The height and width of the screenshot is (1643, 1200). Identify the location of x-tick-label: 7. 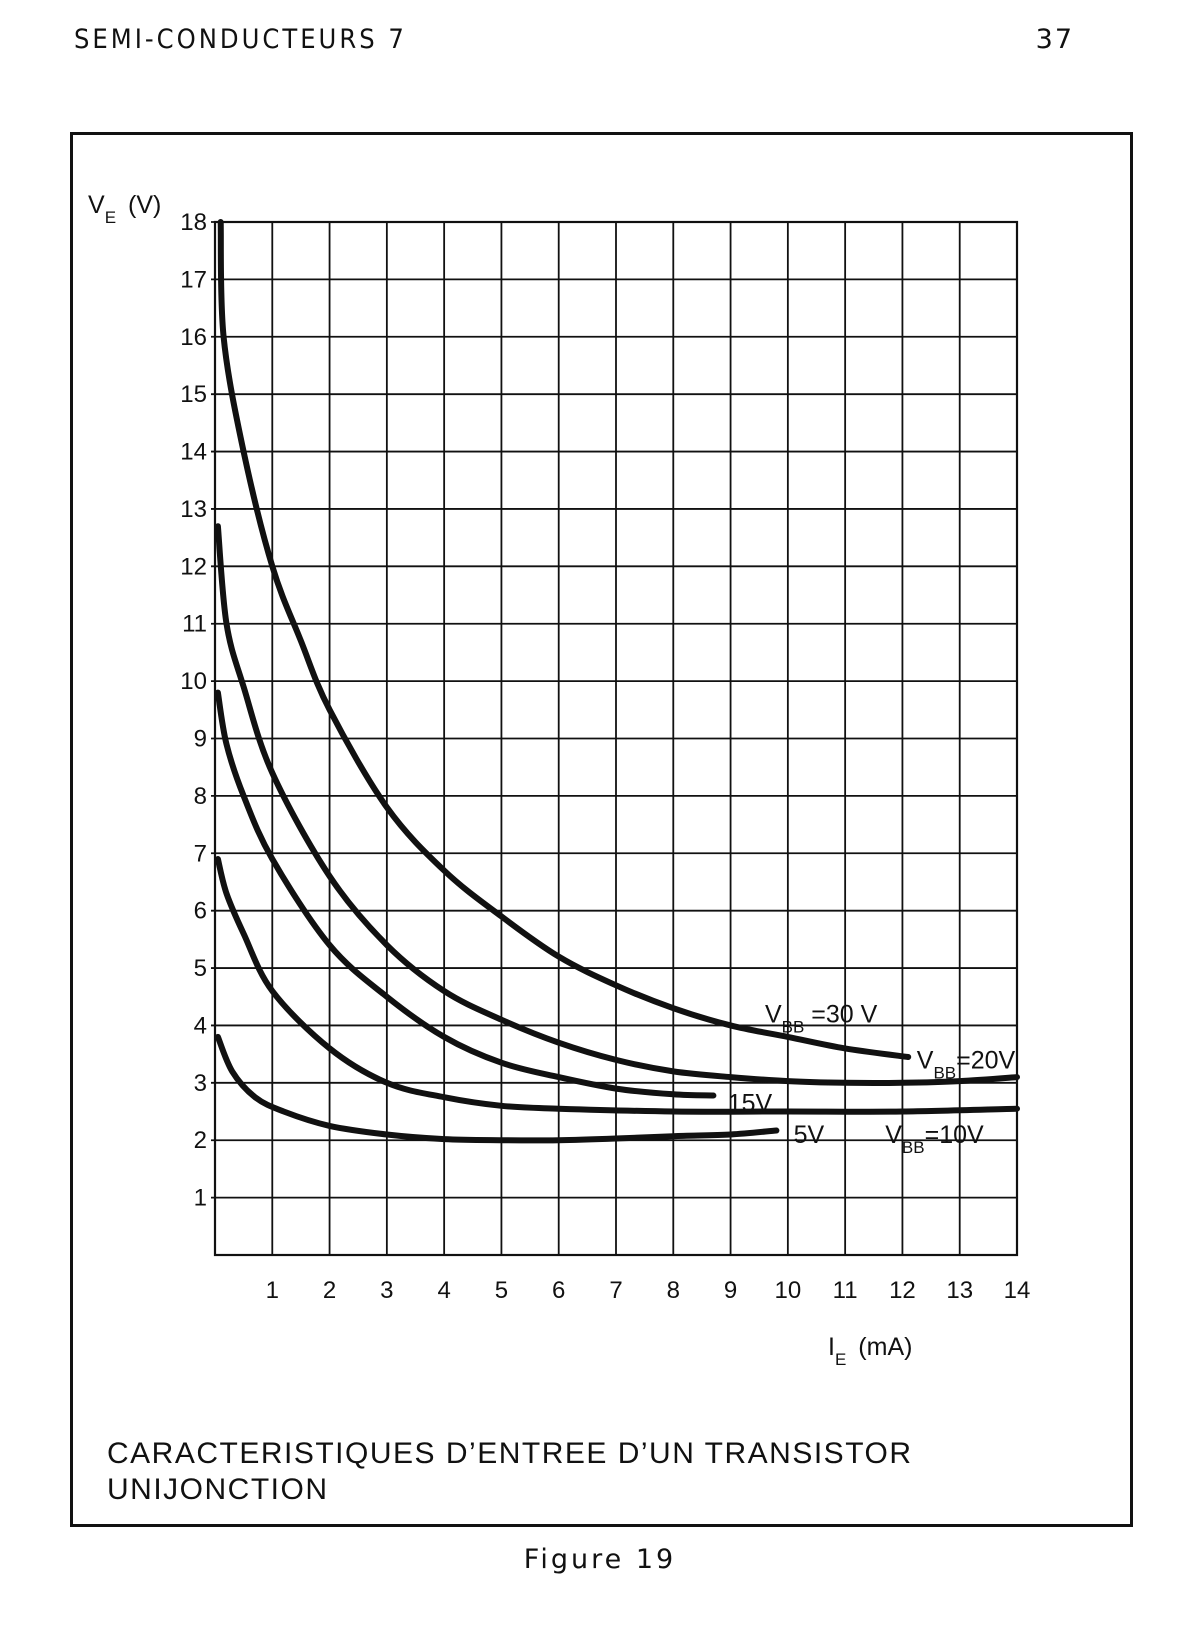
(615, 1290).